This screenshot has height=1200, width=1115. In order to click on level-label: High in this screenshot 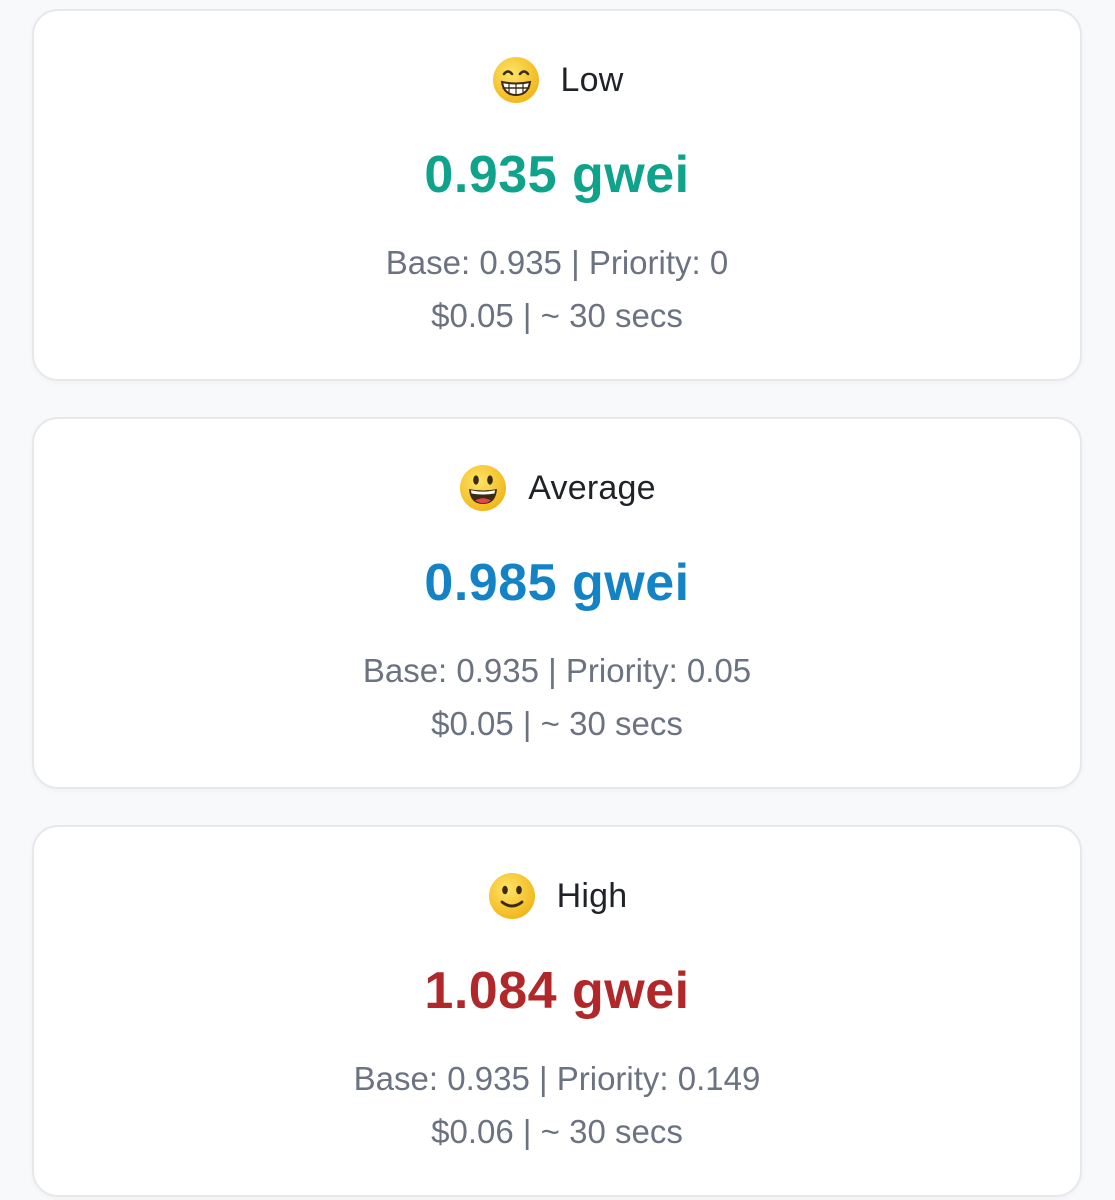, I will do `click(592, 895)`.